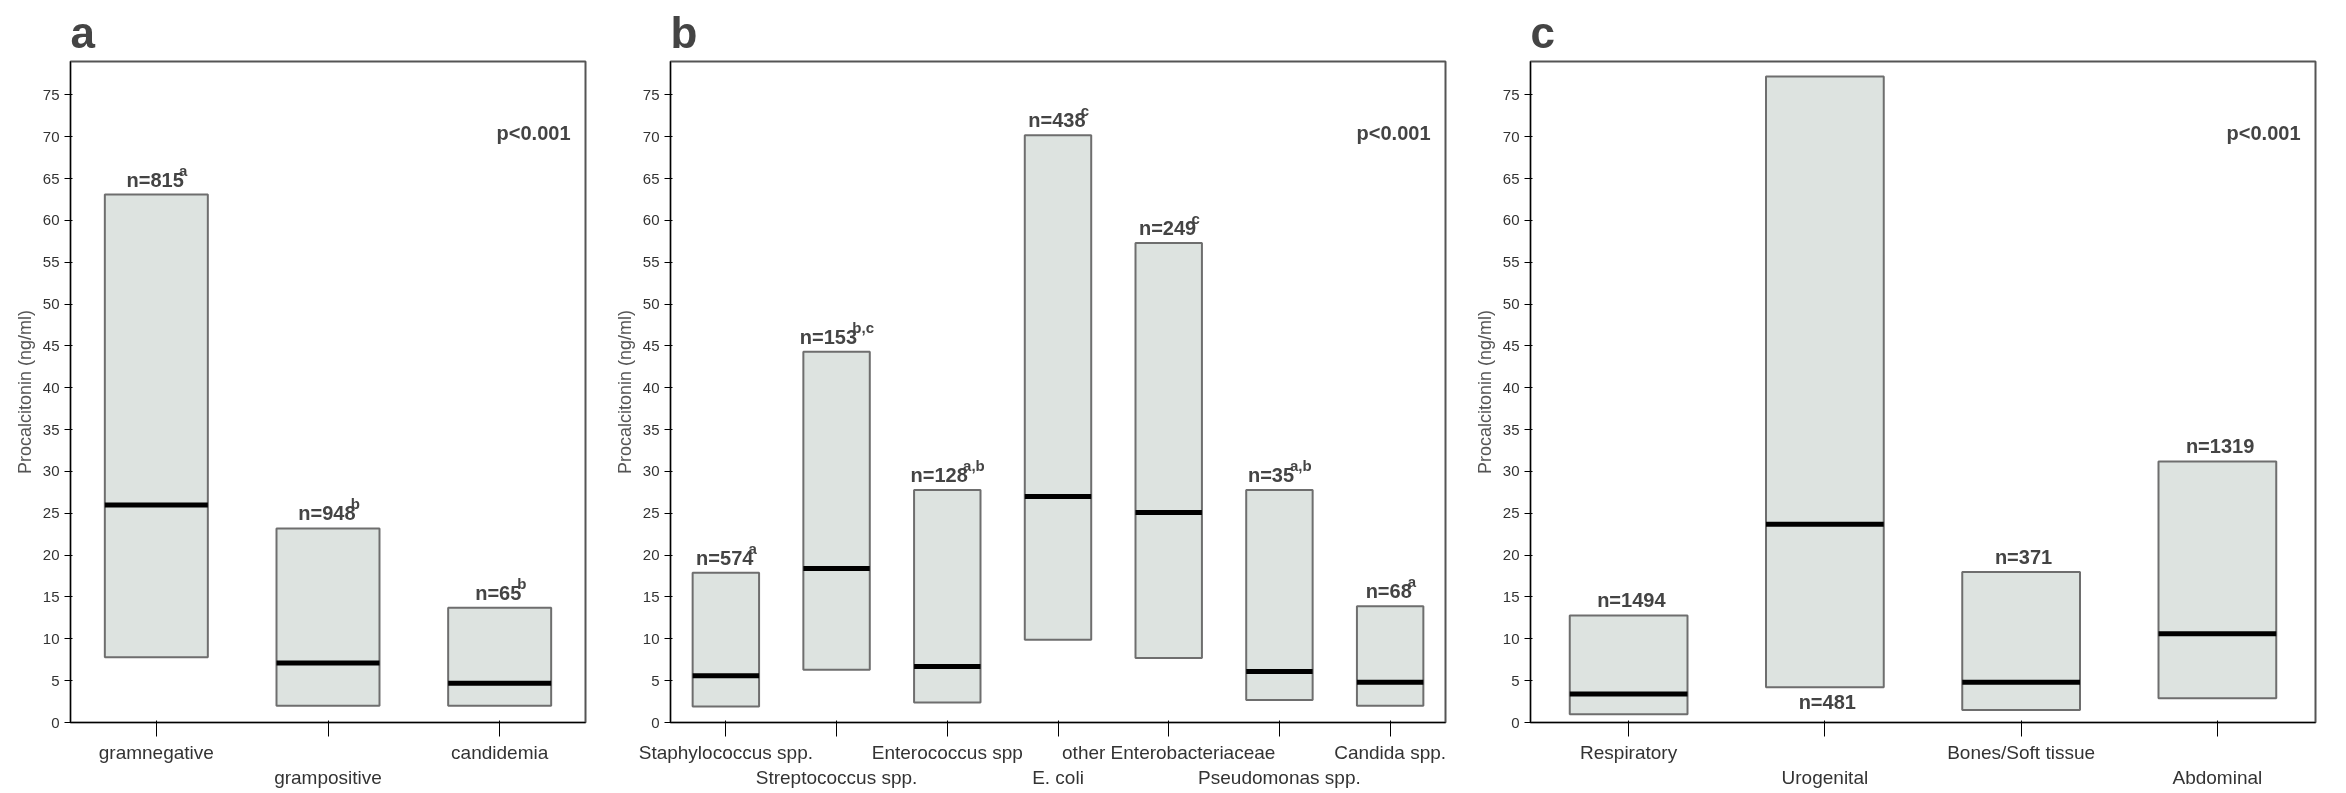 The width and height of the screenshot is (2346, 793). Describe the element at coordinates (1827, 702) in the screenshot. I see `annotation: n=481` at that location.